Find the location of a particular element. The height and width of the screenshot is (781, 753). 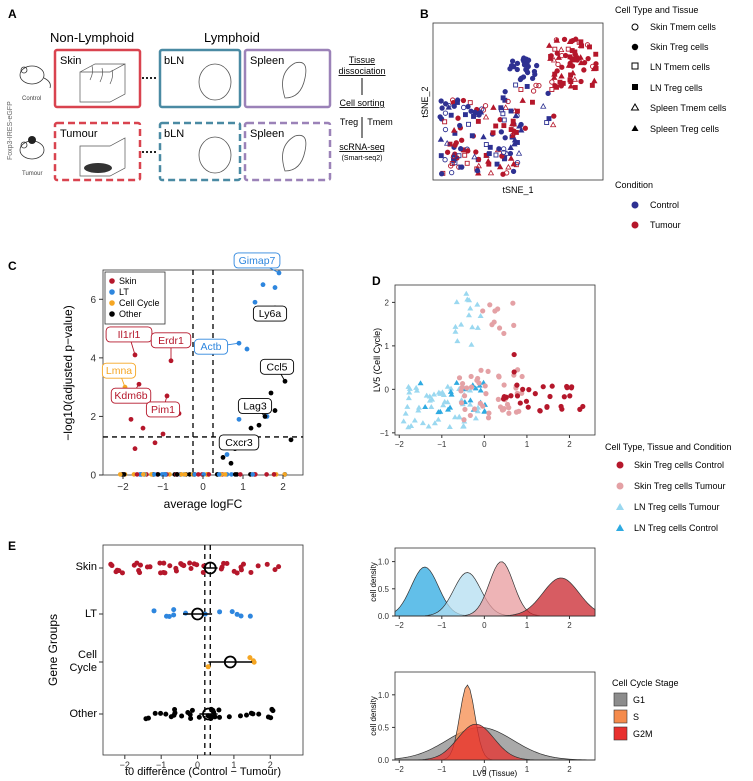

y-tick-label: 2 is located at coordinates (387, 302).